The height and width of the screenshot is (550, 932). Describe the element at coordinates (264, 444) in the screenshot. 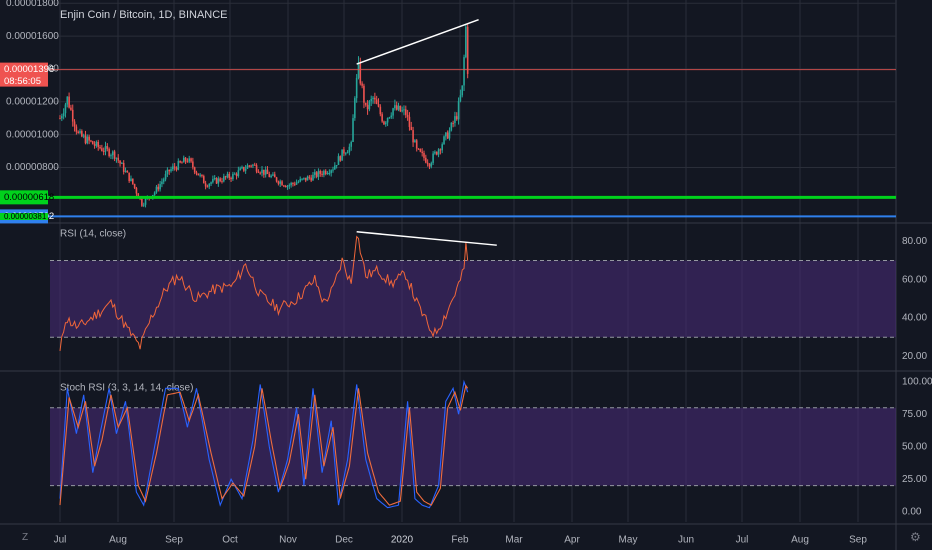

I see `stoch-k-line` at that location.